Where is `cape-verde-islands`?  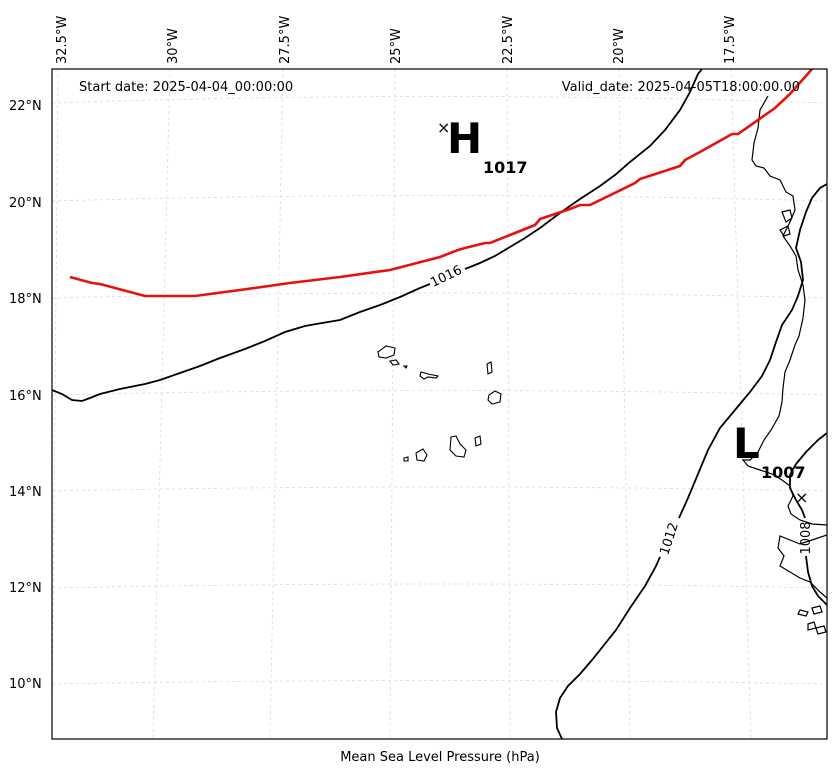
cape-verde-islands is located at coordinates (439, 403).